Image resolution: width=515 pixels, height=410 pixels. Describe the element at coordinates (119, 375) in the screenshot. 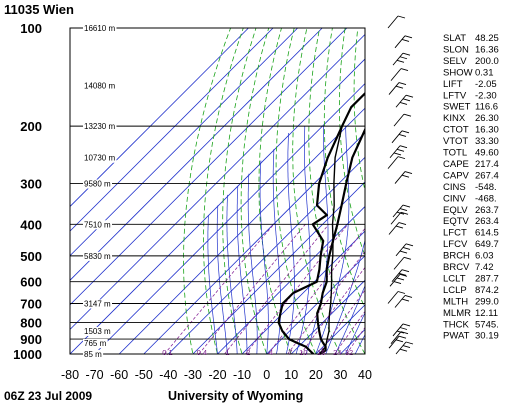

I see `temperature-tick-label: -60` at that location.